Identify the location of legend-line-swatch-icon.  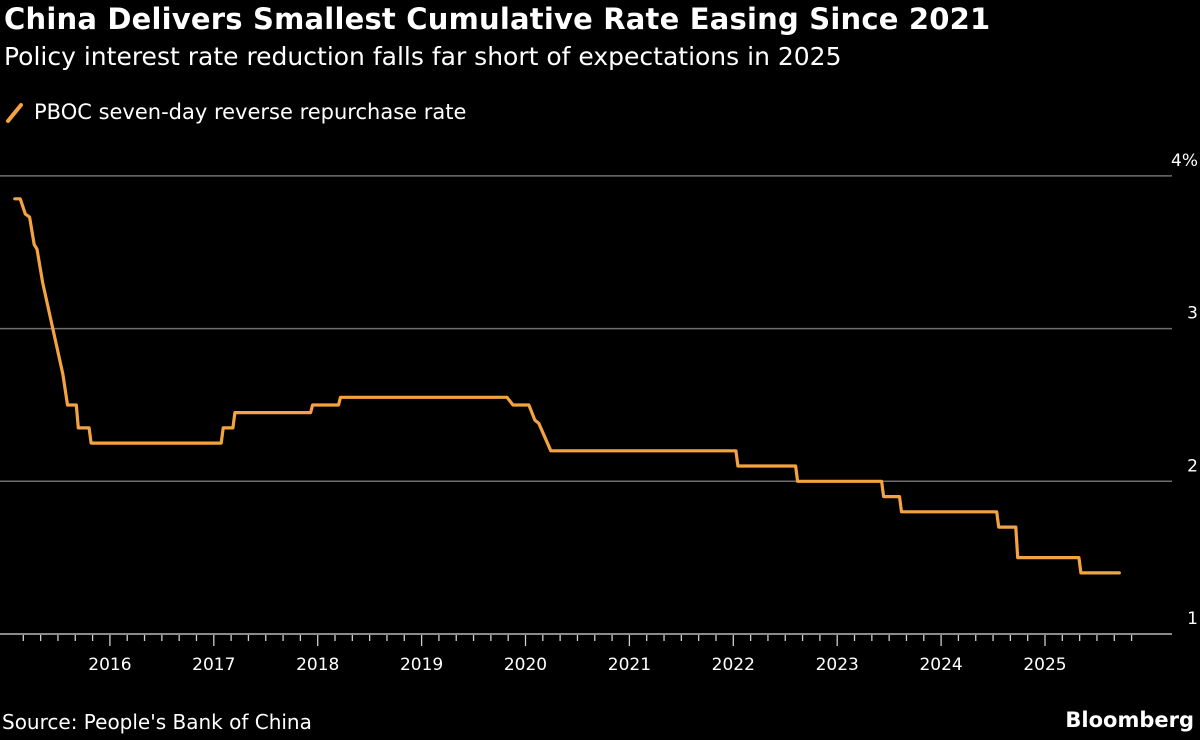
(14, 113).